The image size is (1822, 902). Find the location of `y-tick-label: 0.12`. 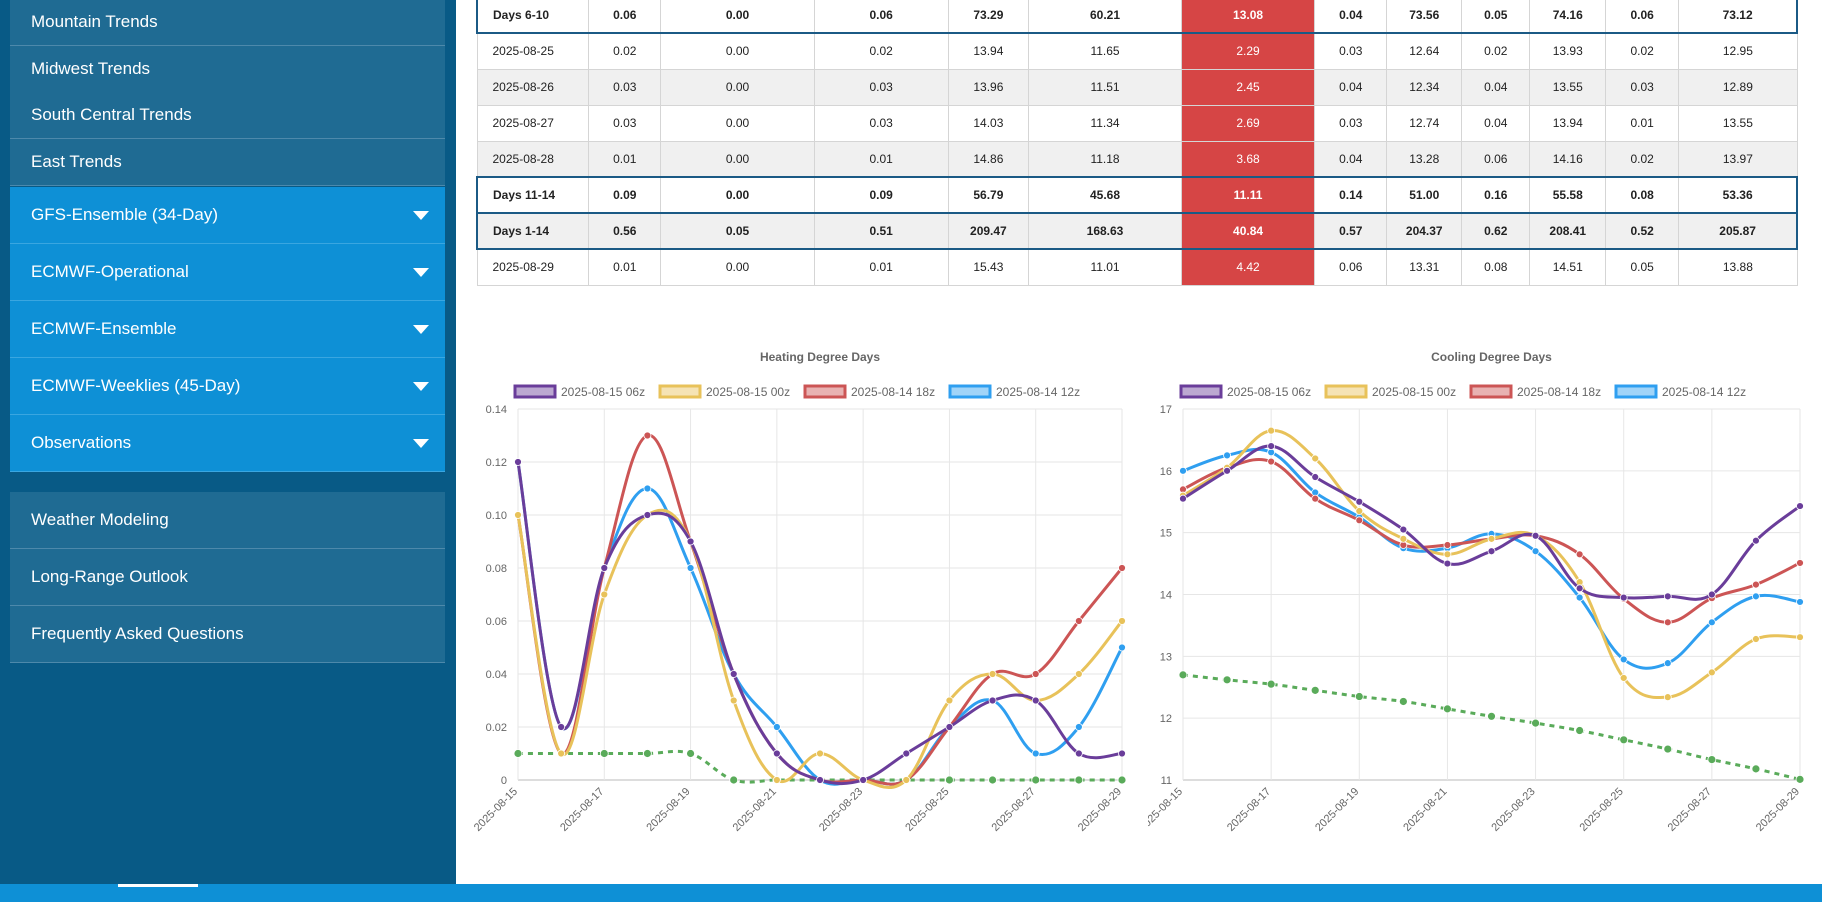

y-tick-label: 0.12 is located at coordinates (496, 463).